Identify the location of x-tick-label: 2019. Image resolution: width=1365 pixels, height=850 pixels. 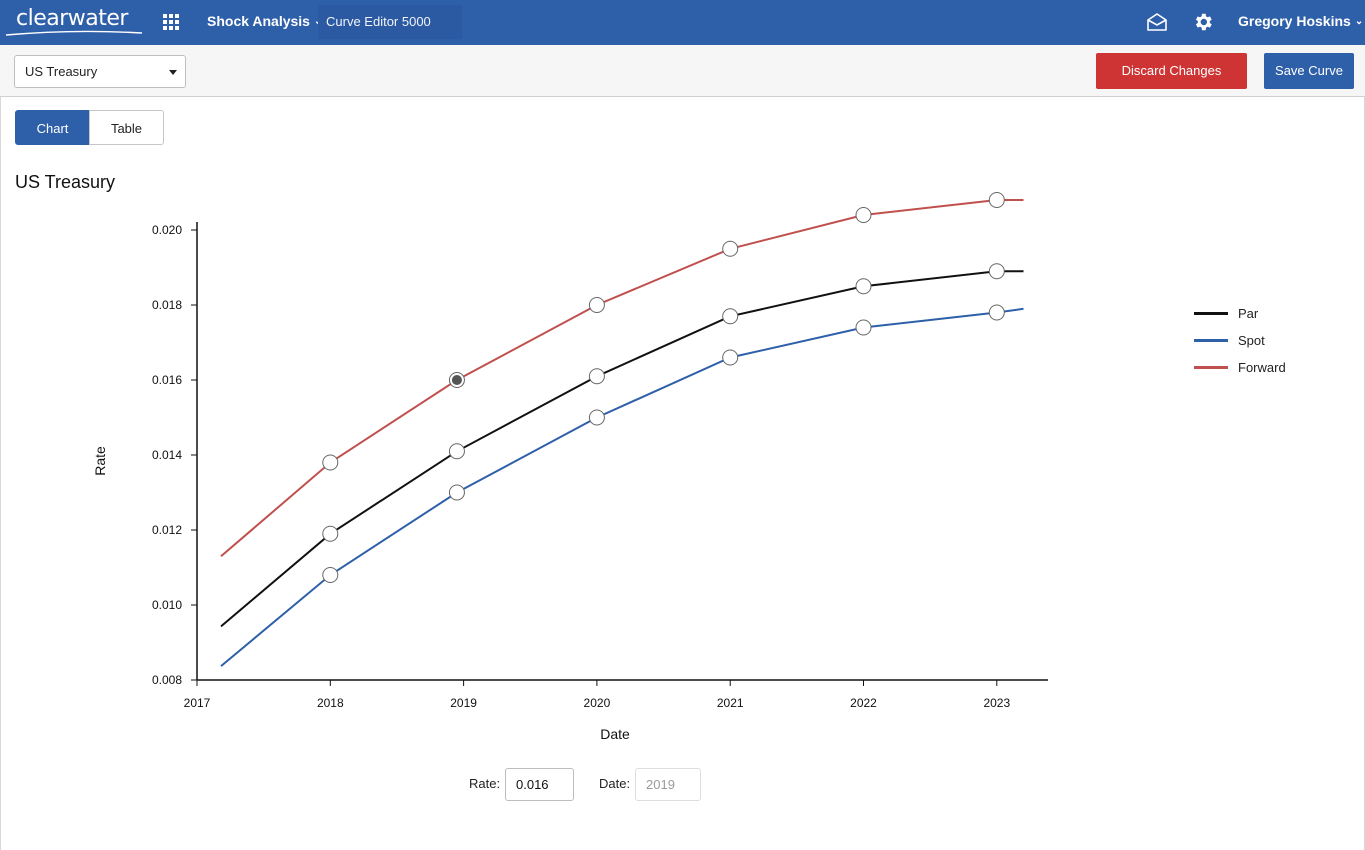
(463, 703).